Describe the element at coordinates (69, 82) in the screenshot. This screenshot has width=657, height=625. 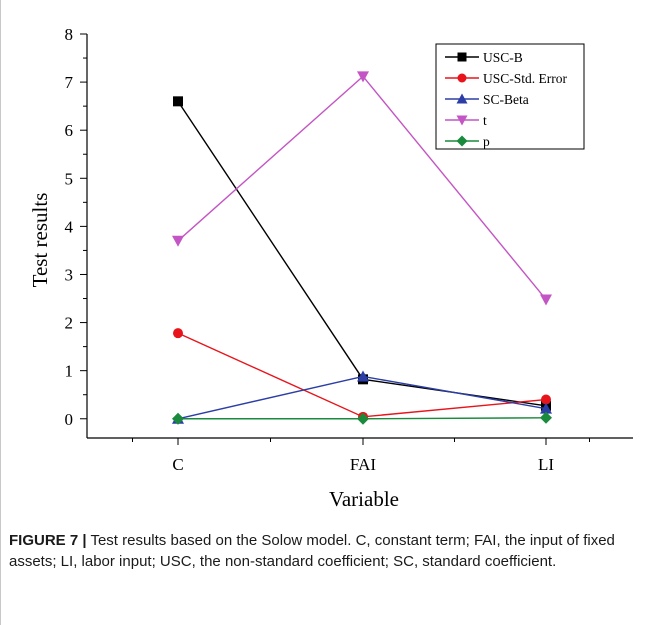
I see `y-tick-label: 7` at that location.